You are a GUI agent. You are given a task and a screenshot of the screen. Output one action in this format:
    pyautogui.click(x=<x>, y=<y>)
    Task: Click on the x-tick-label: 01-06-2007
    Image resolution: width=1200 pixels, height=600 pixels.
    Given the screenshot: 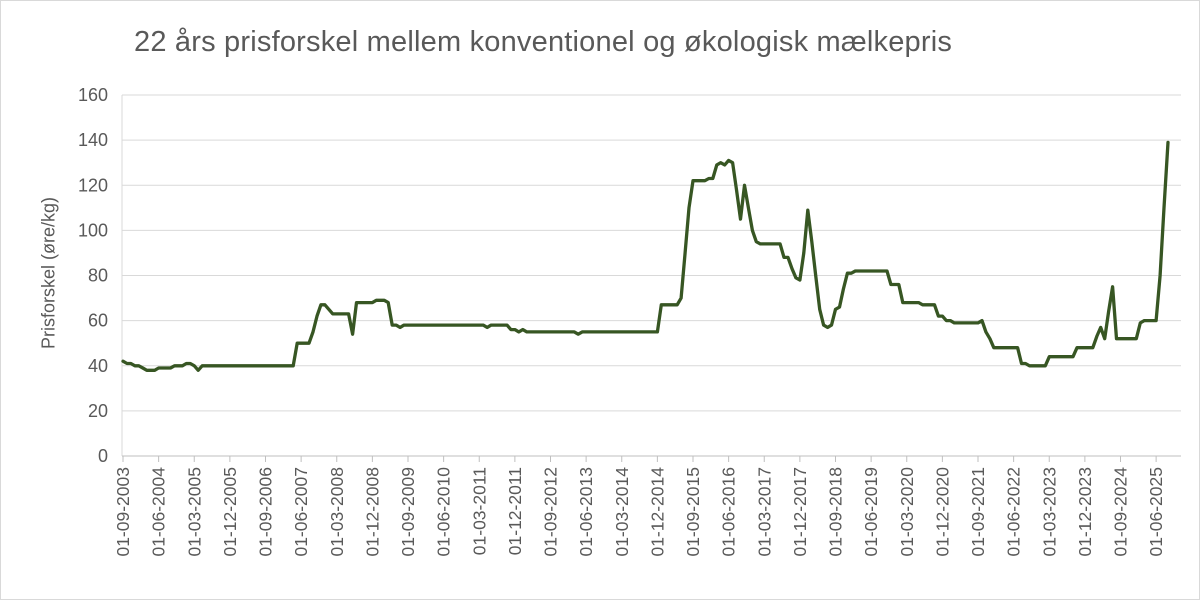 What is the action you would take?
    pyautogui.click(x=301, y=512)
    